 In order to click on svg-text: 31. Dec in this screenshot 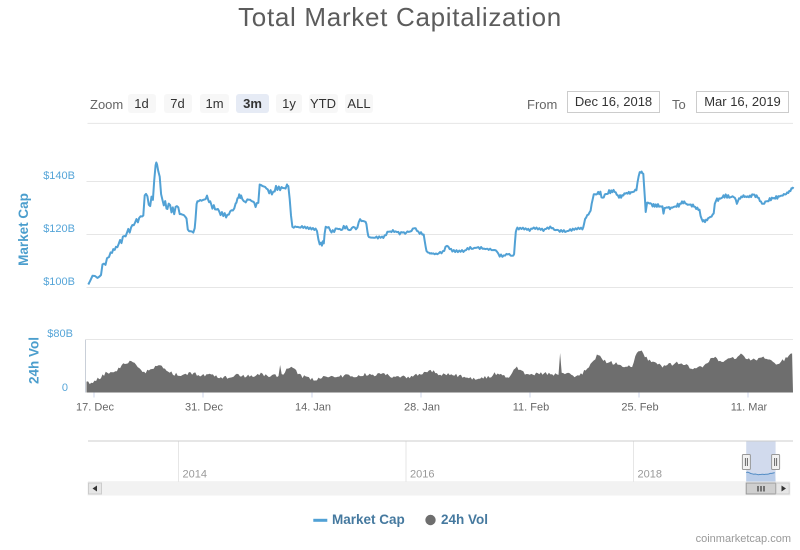, I will do `click(204, 408)`.